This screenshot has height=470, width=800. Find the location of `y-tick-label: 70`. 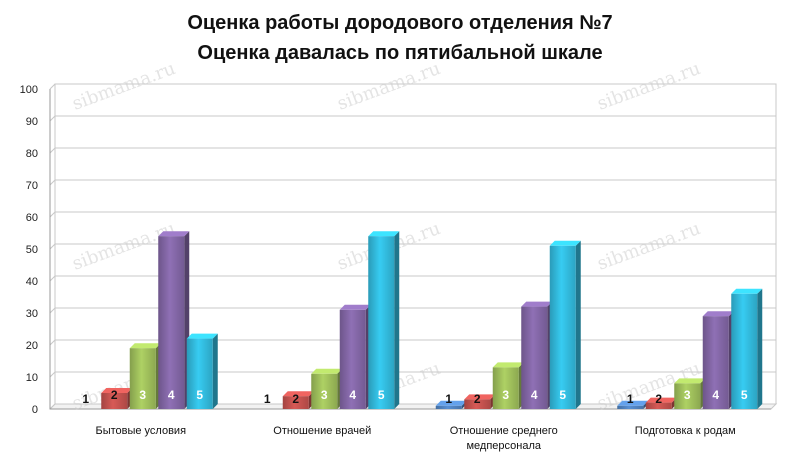

y-tick-label: 70 is located at coordinates (32, 186).